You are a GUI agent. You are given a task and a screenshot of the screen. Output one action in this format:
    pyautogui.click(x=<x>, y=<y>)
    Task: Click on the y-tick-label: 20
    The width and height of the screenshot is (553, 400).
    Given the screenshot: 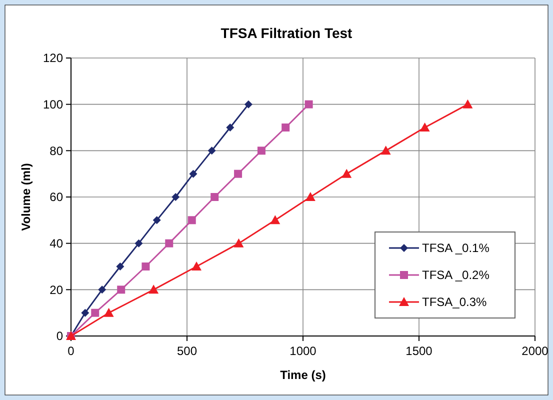 What is the action you would take?
    pyautogui.click(x=57, y=289)
    